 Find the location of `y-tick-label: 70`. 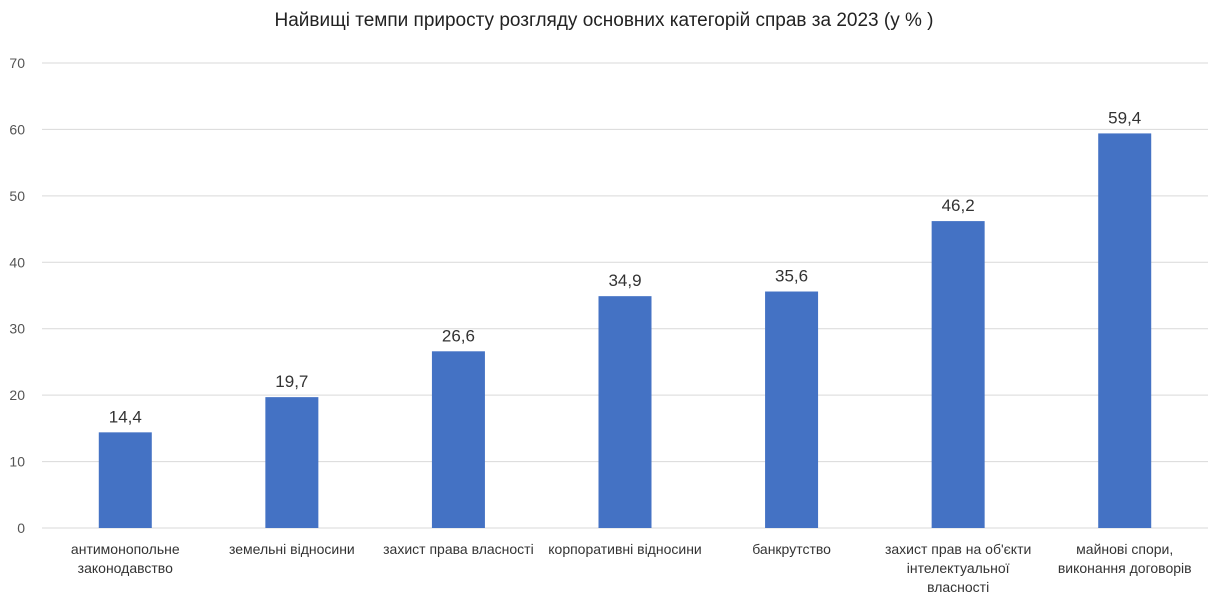

y-tick-label: 70 is located at coordinates (17, 63).